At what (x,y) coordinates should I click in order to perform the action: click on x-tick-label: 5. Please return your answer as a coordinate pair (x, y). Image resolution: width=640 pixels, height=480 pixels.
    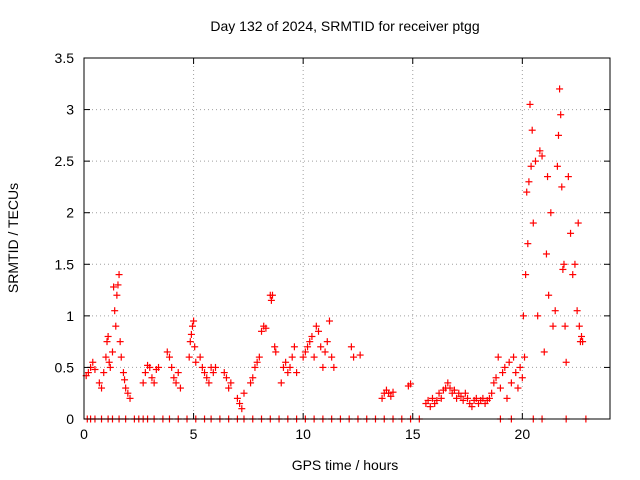
    Looking at the image, I should click on (194, 434).